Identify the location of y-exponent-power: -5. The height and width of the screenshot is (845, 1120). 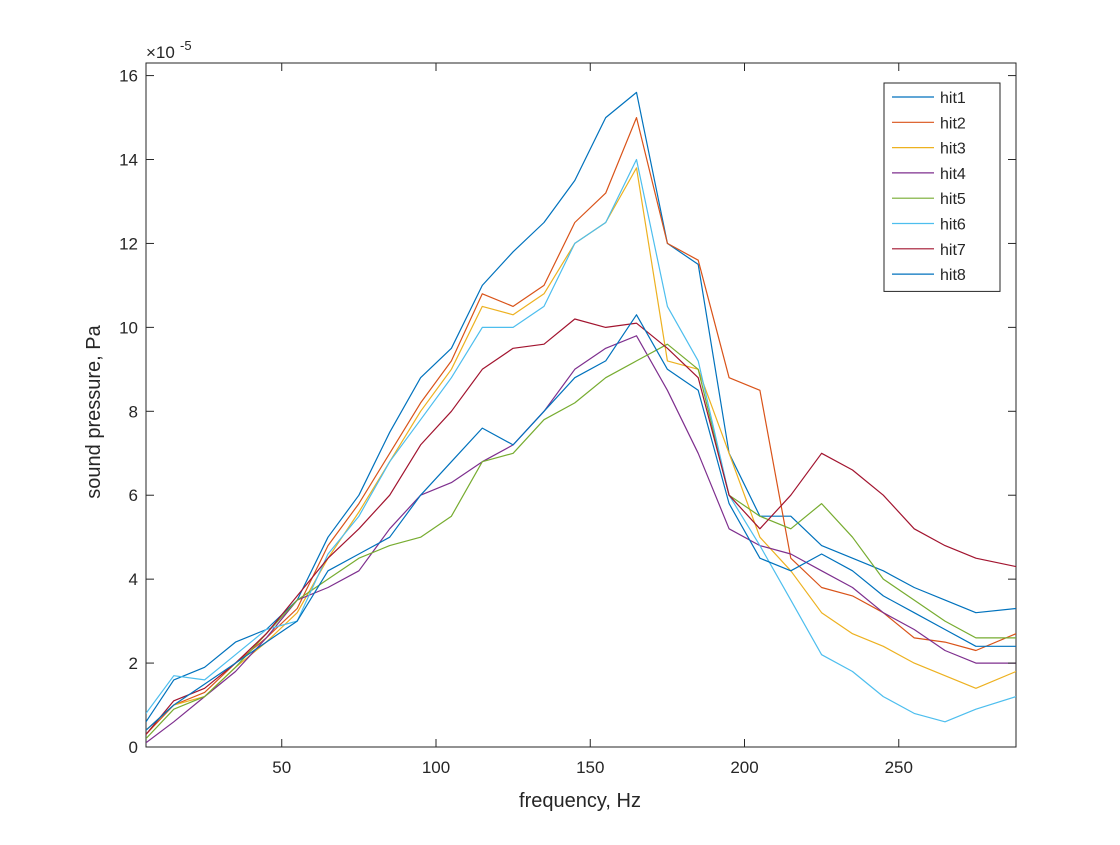
(186, 45).